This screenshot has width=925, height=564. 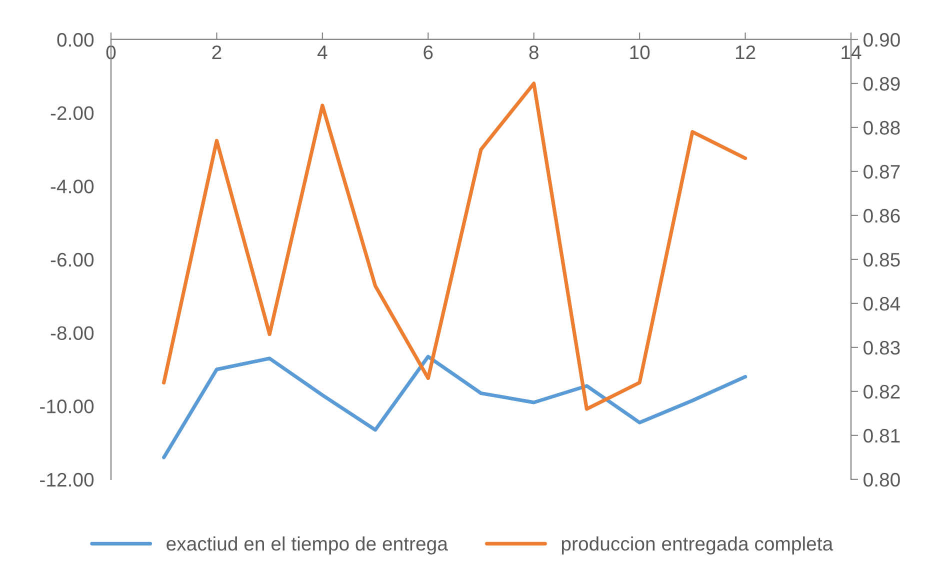 What do you see at coordinates (882, 479) in the screenshot?
I see `y2-tick-label: 0.80` at bounding box center [882, 479].